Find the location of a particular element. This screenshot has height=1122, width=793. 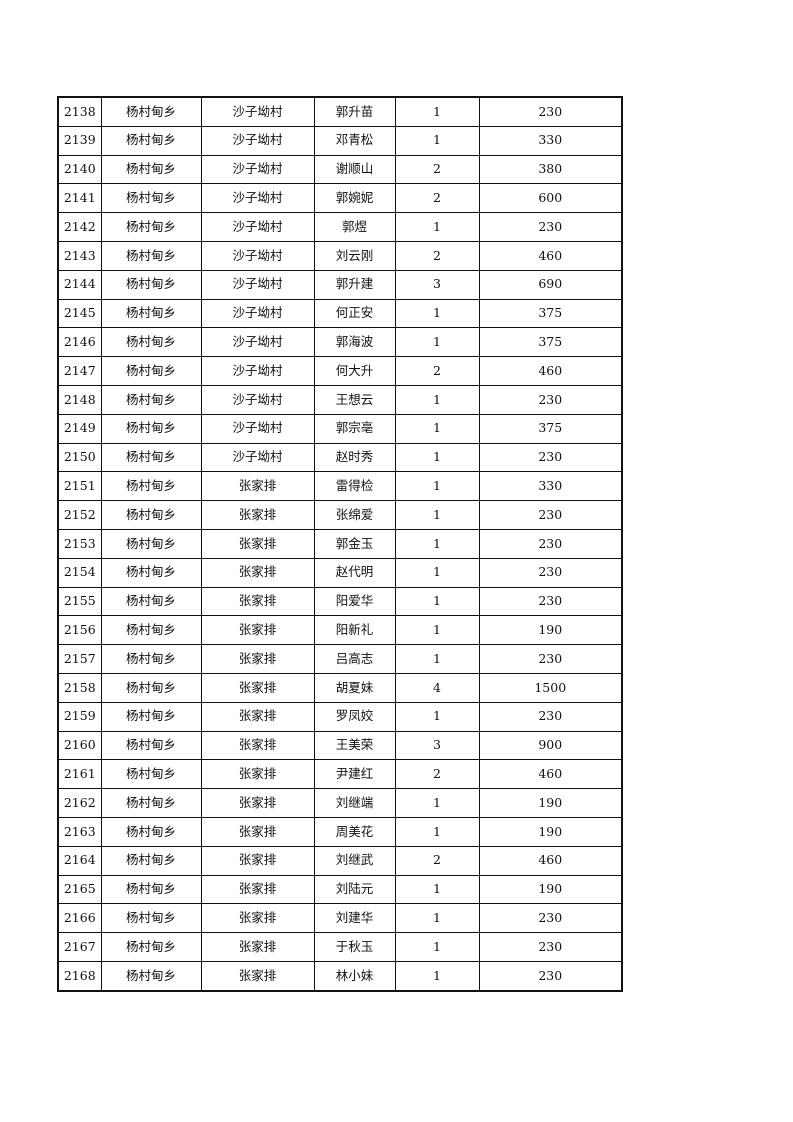

person-name-cell: 郭宗亳 is located at coordinates (354, 428).